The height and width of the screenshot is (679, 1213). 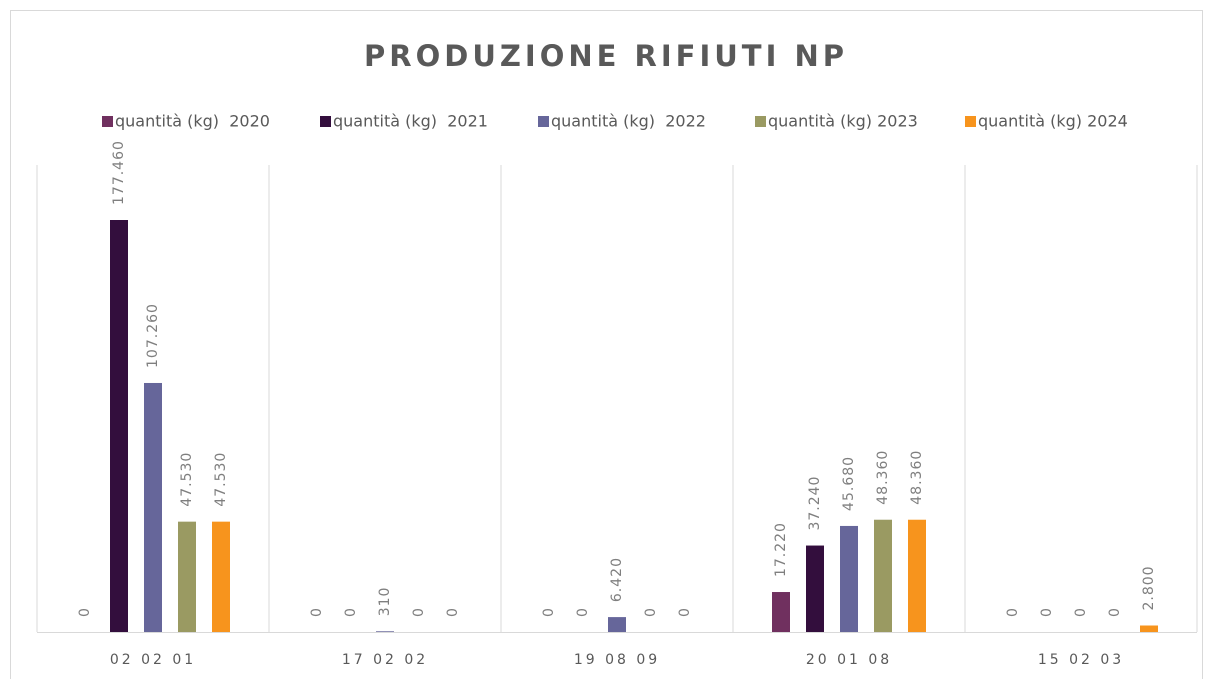 What do you see at coordinates (617, 660) in the screenshot?
I see `x-tick-label: 19 08 09` at bounding box center [617, 660].